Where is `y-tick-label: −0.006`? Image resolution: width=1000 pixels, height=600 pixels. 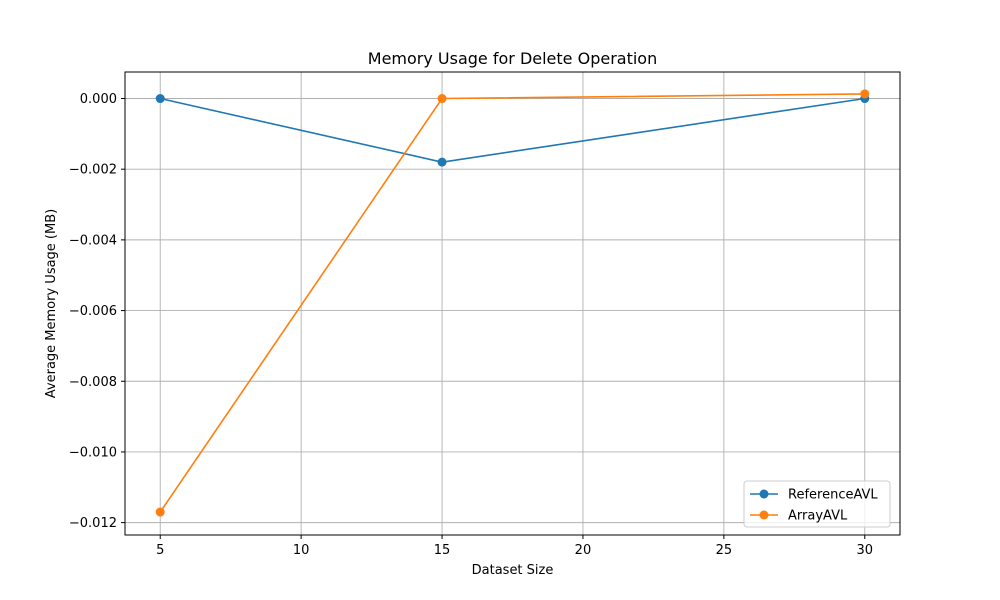 y-tick-label: −0.006 is located at coordinates (93, 311).